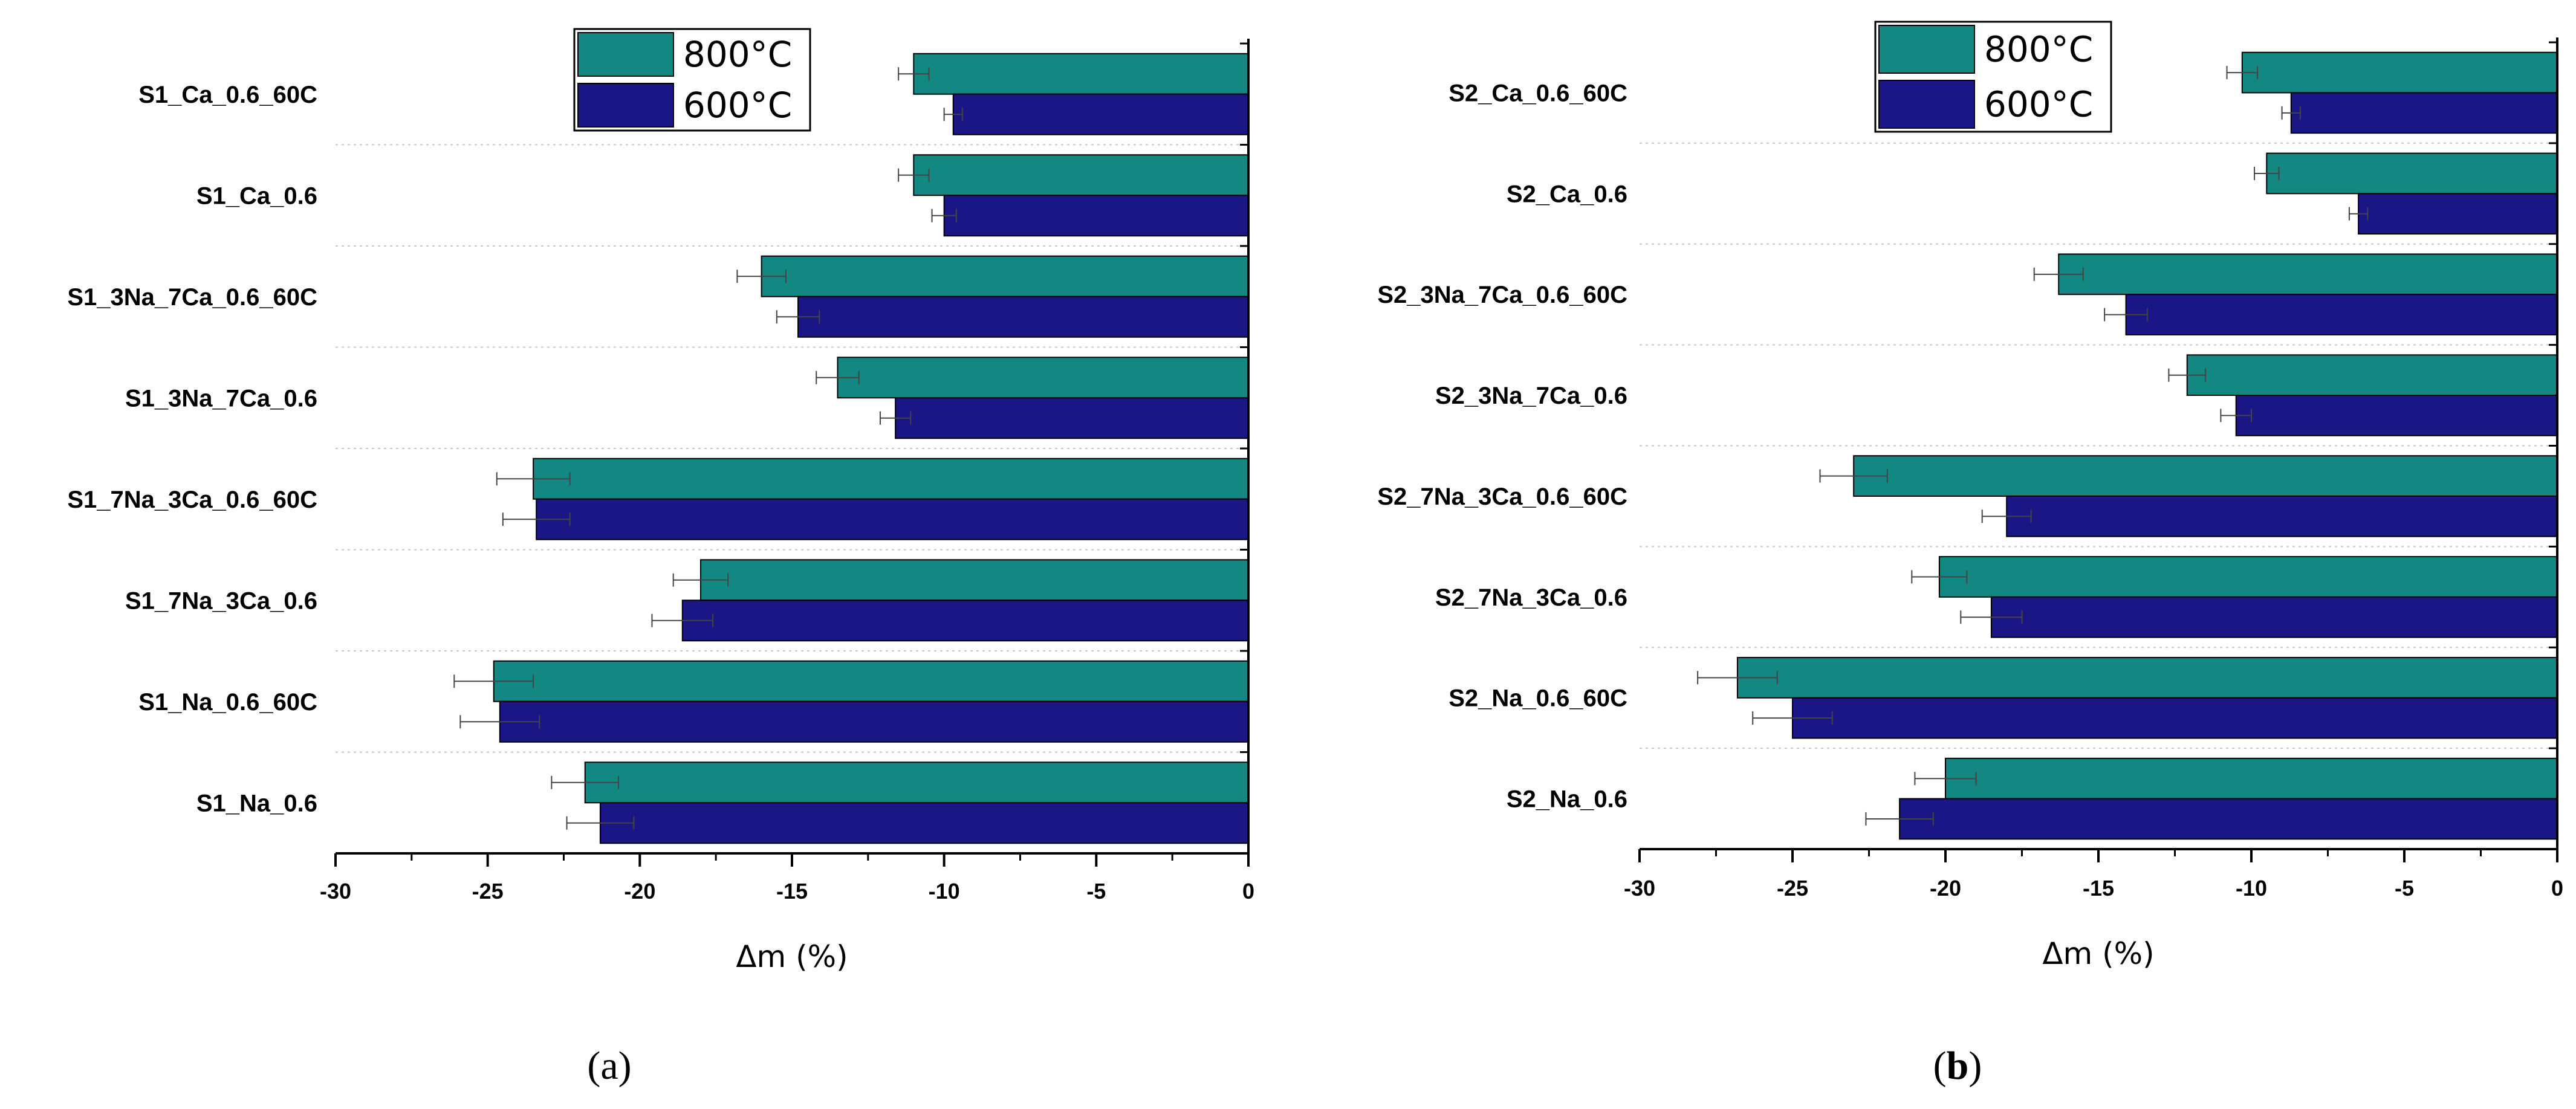 The width and height of the screenshot is (2576, 1109). I want to click on category-label-6: S1_7Na_3Ca_0.6, so click(221, 601).